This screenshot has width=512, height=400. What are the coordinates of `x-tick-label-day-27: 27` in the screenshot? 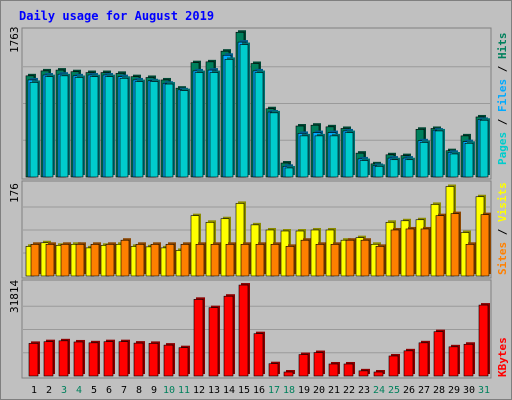 It's located at (424, 390).